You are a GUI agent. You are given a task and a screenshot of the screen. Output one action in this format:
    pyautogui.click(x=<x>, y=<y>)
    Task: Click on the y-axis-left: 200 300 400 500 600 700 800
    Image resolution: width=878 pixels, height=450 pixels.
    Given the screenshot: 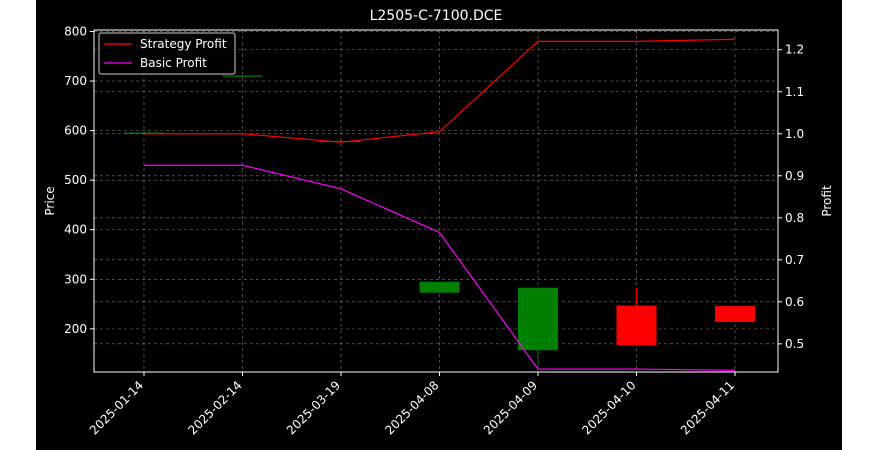 What is the action you would take?
    pyautogui.click(x=79, y=180)
    